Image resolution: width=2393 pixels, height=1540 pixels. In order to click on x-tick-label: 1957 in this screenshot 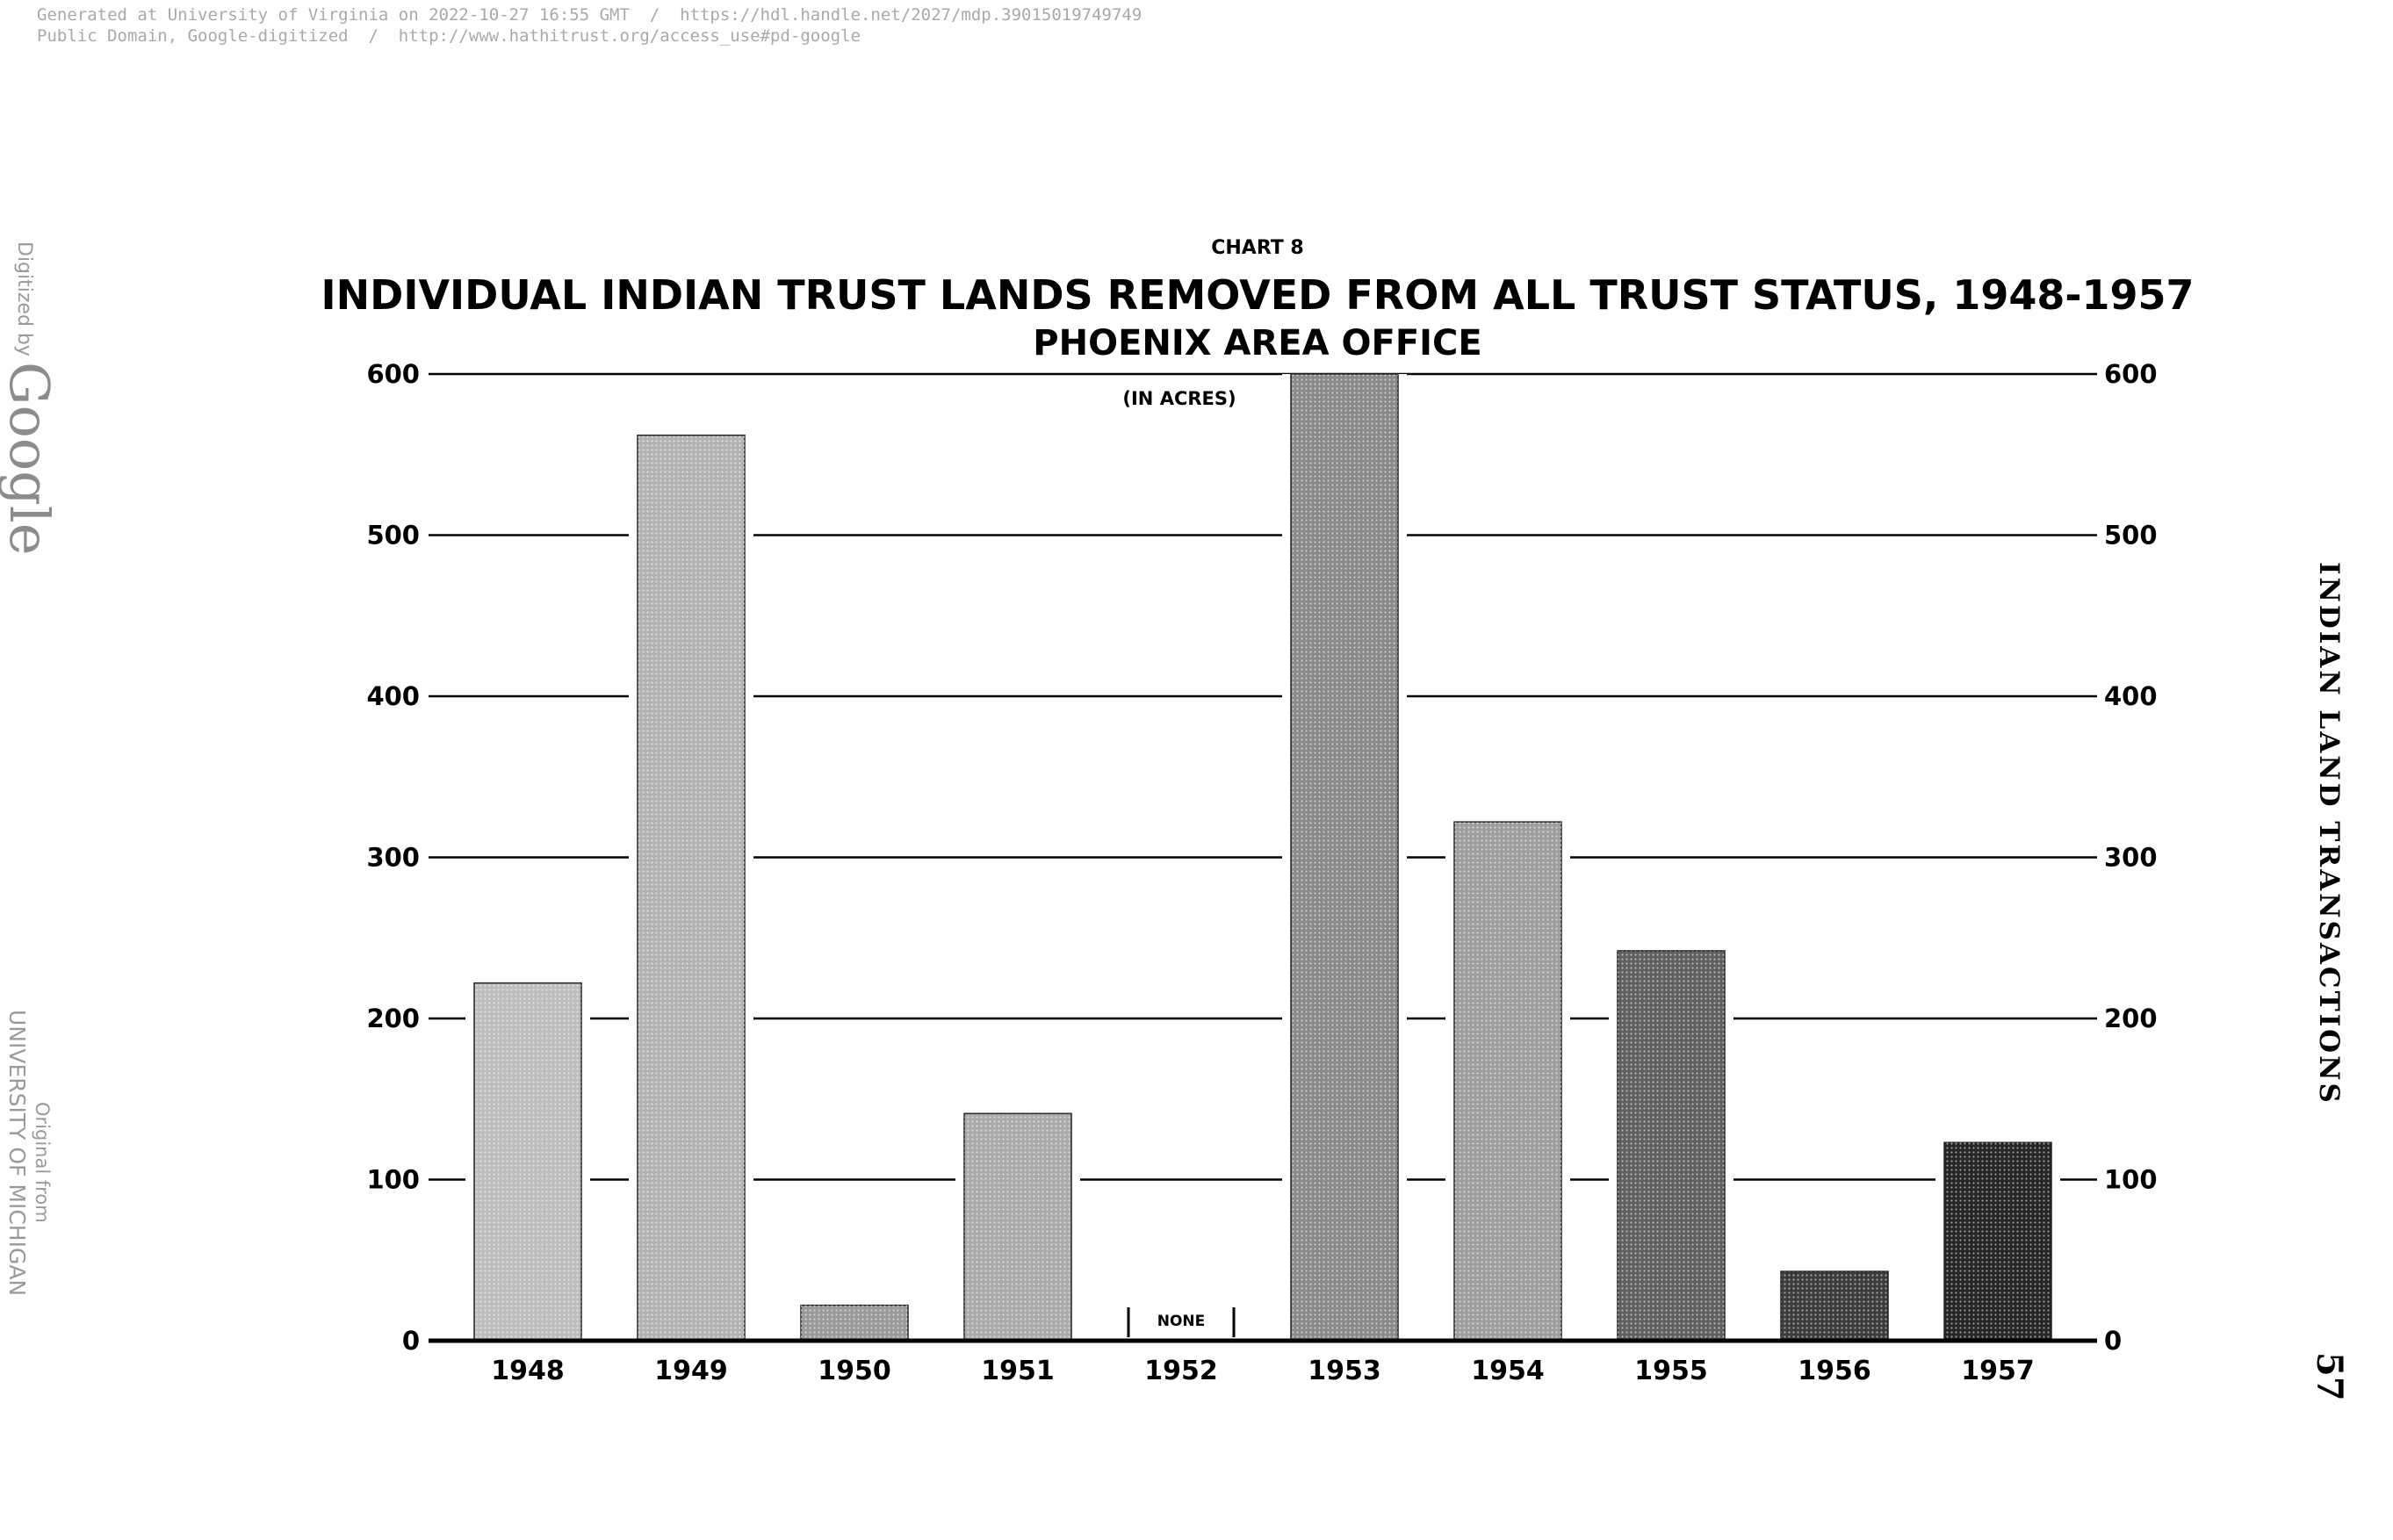, I will do `click(1998, 1371)`.